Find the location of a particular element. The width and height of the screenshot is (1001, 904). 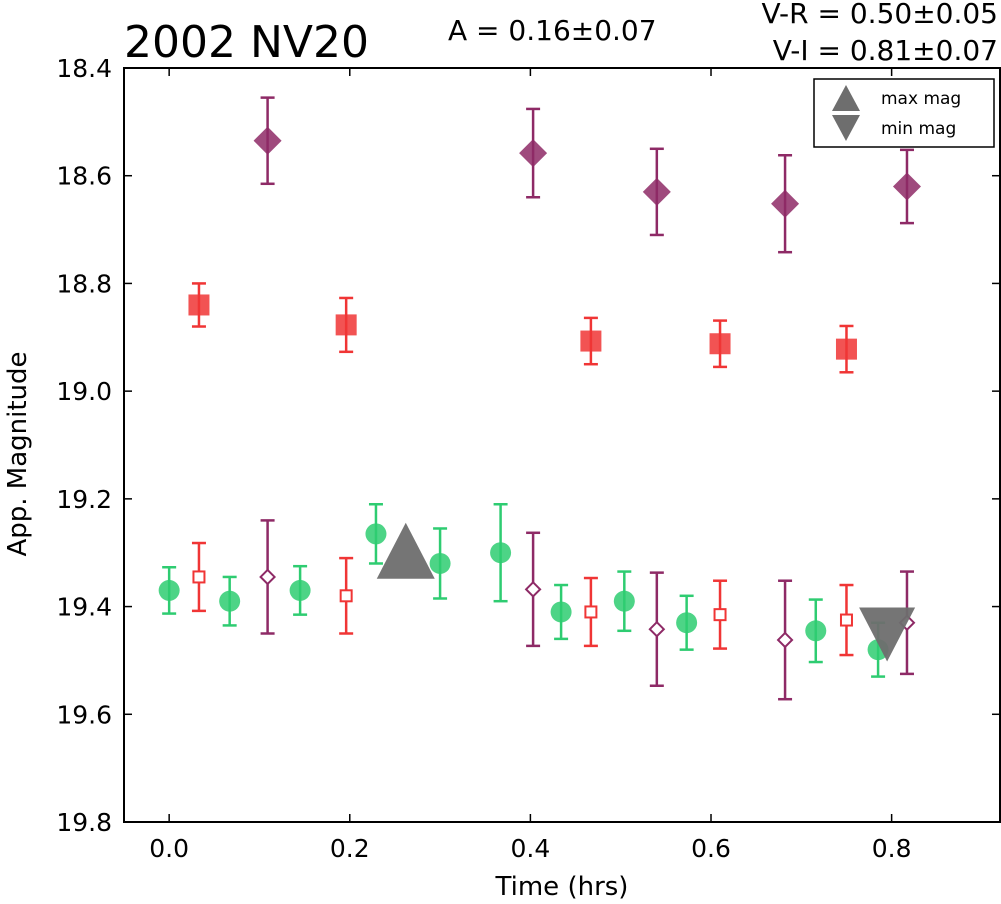

legend: max mag min mag is located at coordinates (904, 113).